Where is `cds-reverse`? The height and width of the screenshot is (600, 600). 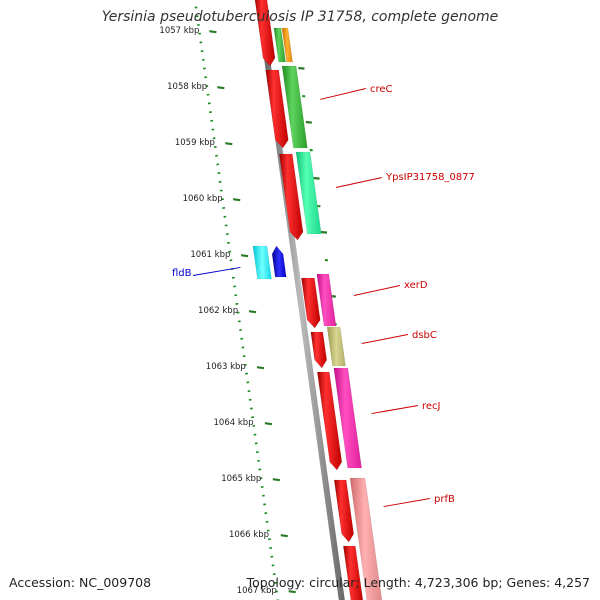 cds-reverse is located at coordinates (279, 261).